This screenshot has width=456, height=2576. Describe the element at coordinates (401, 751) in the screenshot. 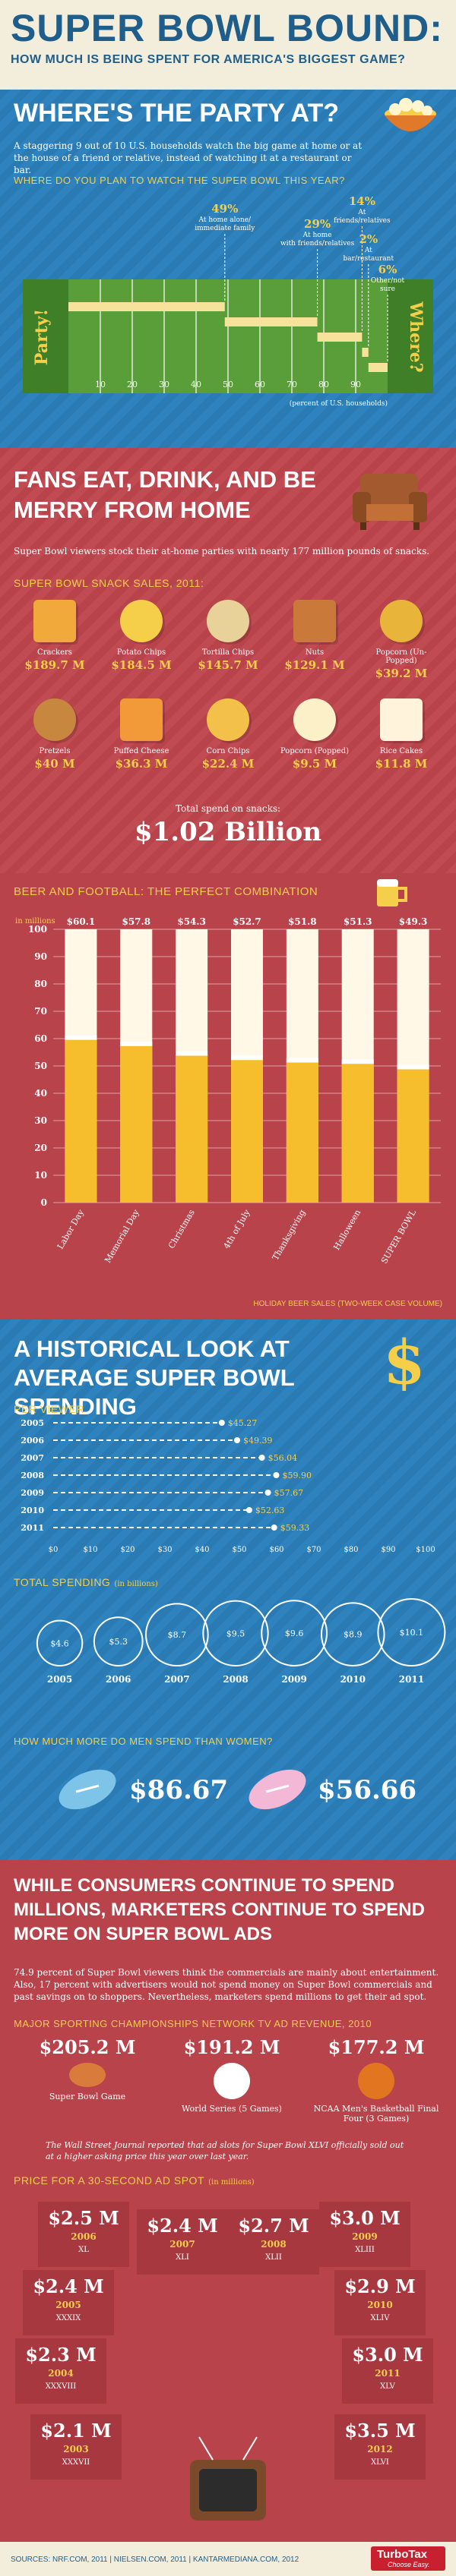

I see `snack-name: Rice Cakes` at that location.